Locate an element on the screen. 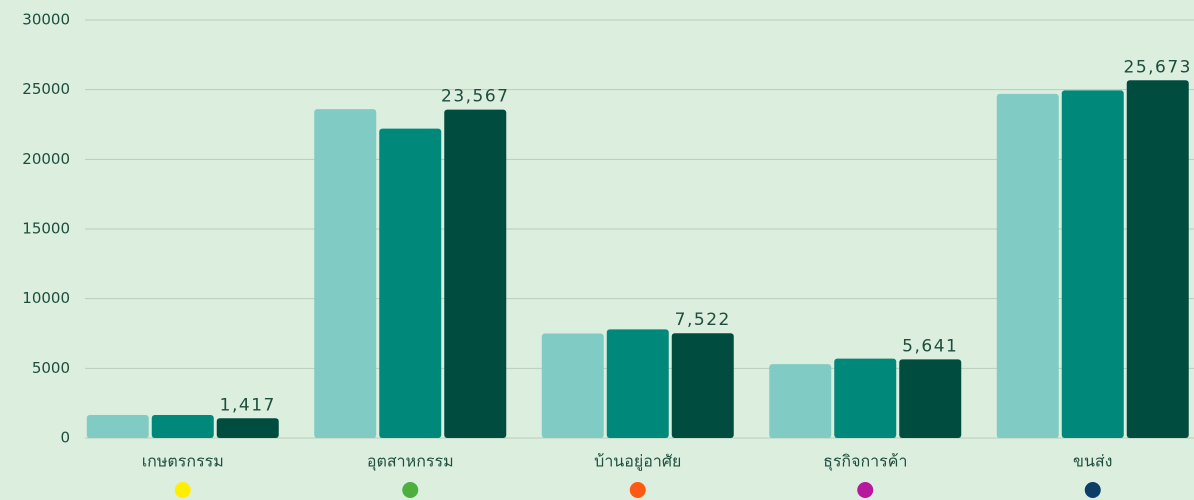  y-tick-label: 20000 is located at coordinates (46, 159).